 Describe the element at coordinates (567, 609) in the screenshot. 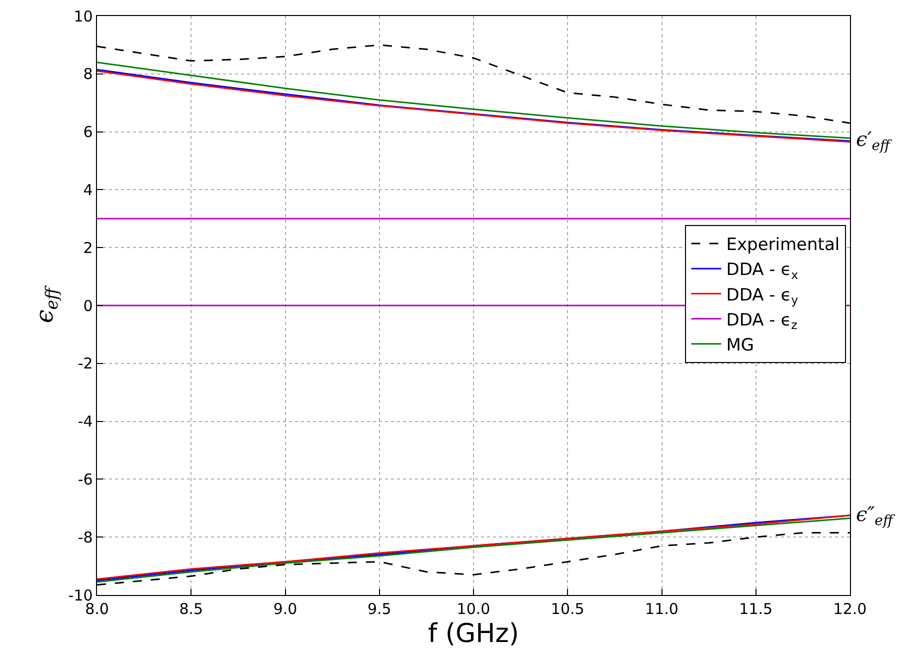

I see `x-tick-label: 10.5` at that location.